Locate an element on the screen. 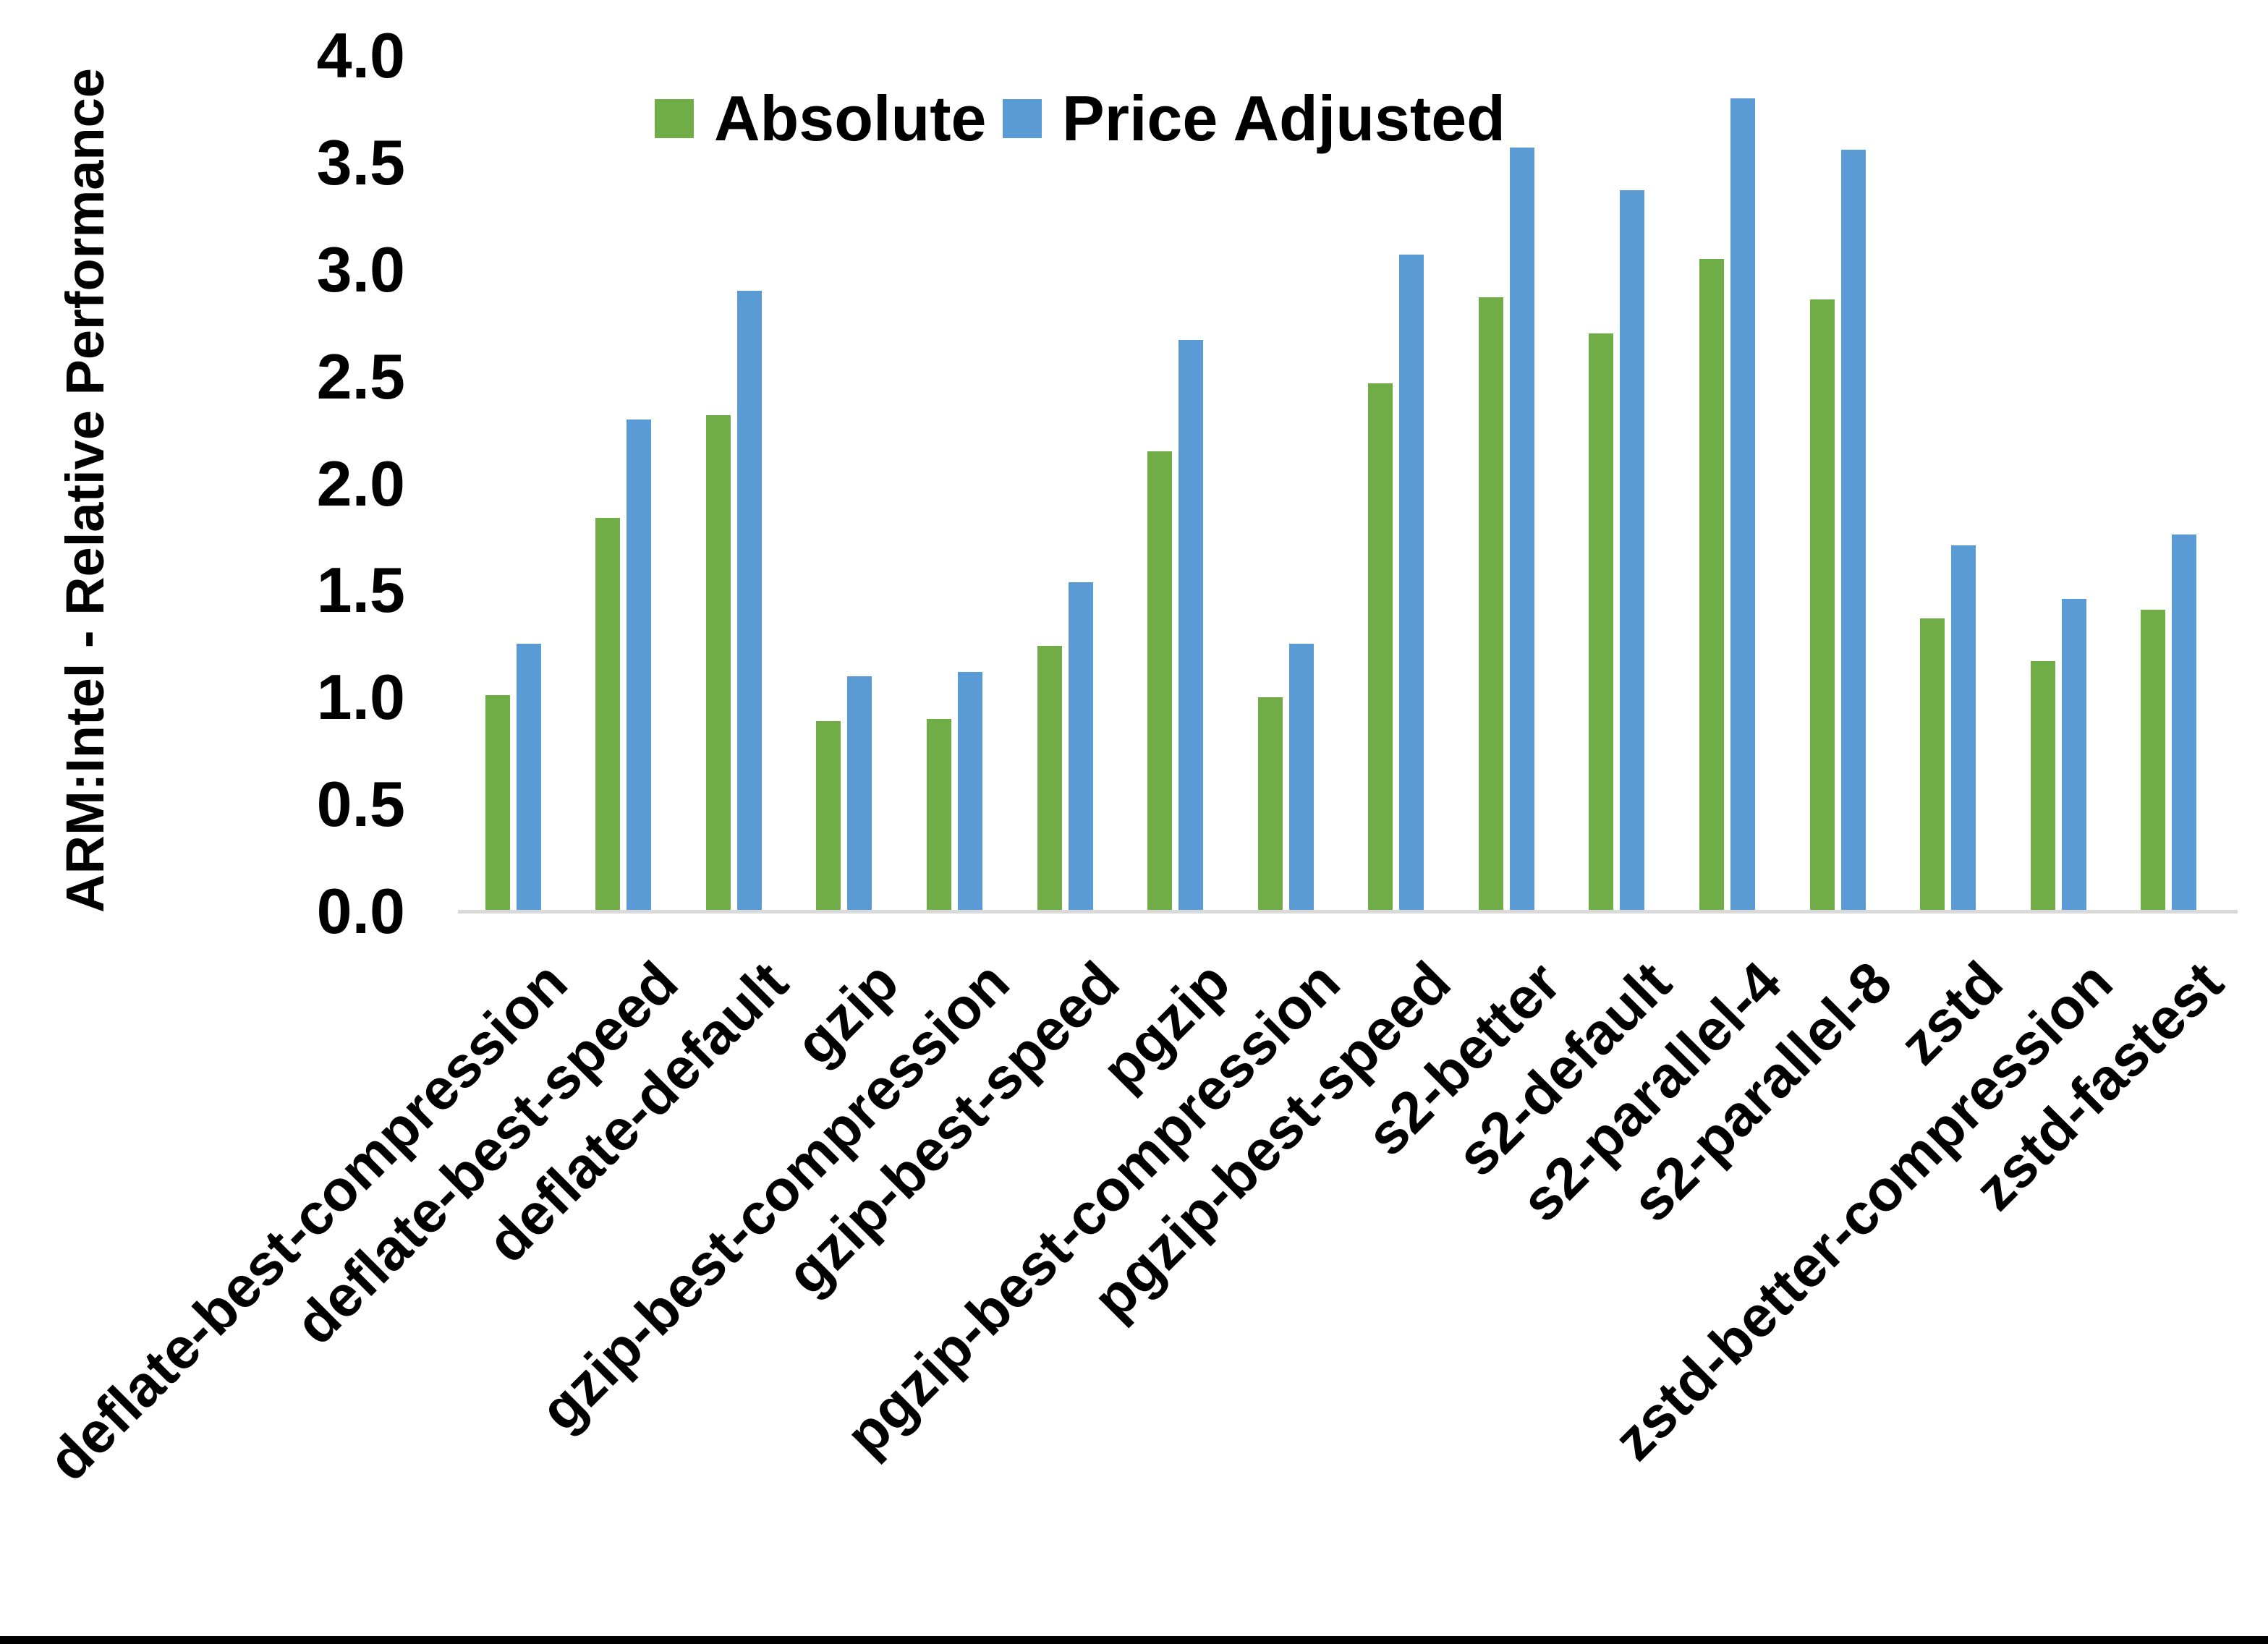 This screenshot has width=2268, height=1644. y-tick-label: 0.5 is located at coordinates (360, 804).